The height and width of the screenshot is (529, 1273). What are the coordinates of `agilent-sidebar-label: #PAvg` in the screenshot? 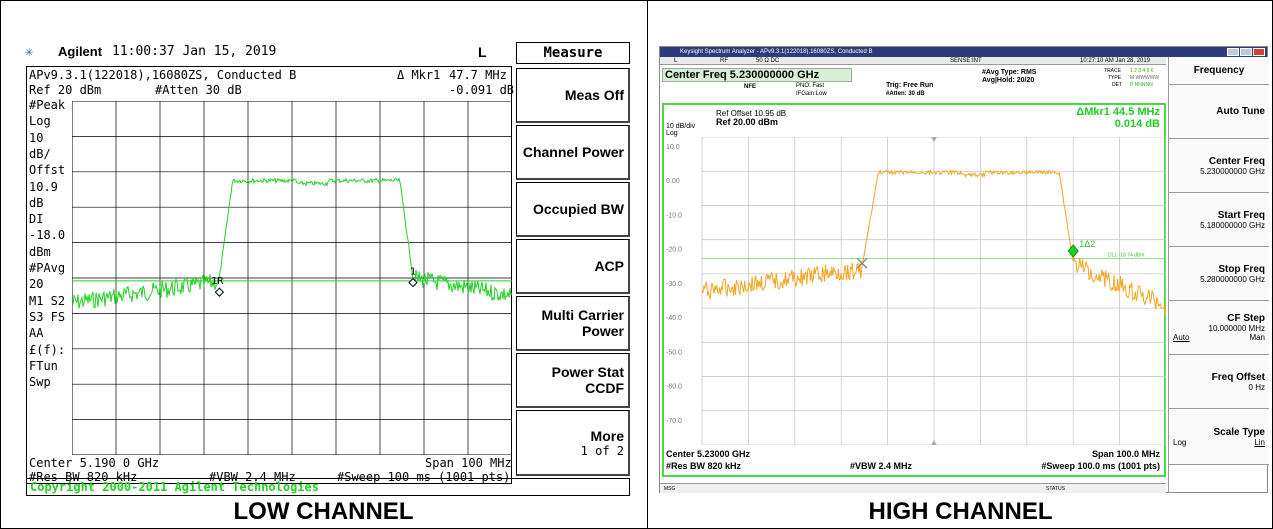 It's located at (47, 268).